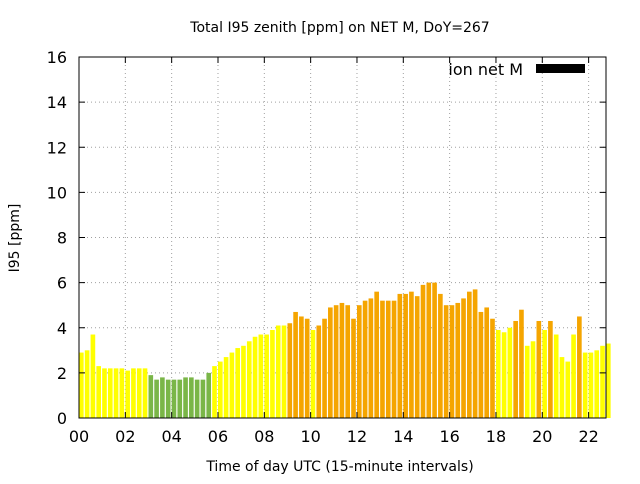 The image size is (640, 484). What do you see at coordinates (218, 436) in the screenshot?
I see `x-tick-label: 06` at bounding box center [218, 436].